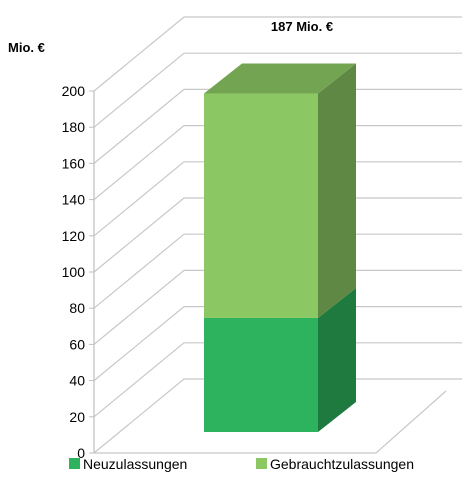 This screenshot has width=462, height=489. I want to click on y-tick-label: 180, so click(74, 127).